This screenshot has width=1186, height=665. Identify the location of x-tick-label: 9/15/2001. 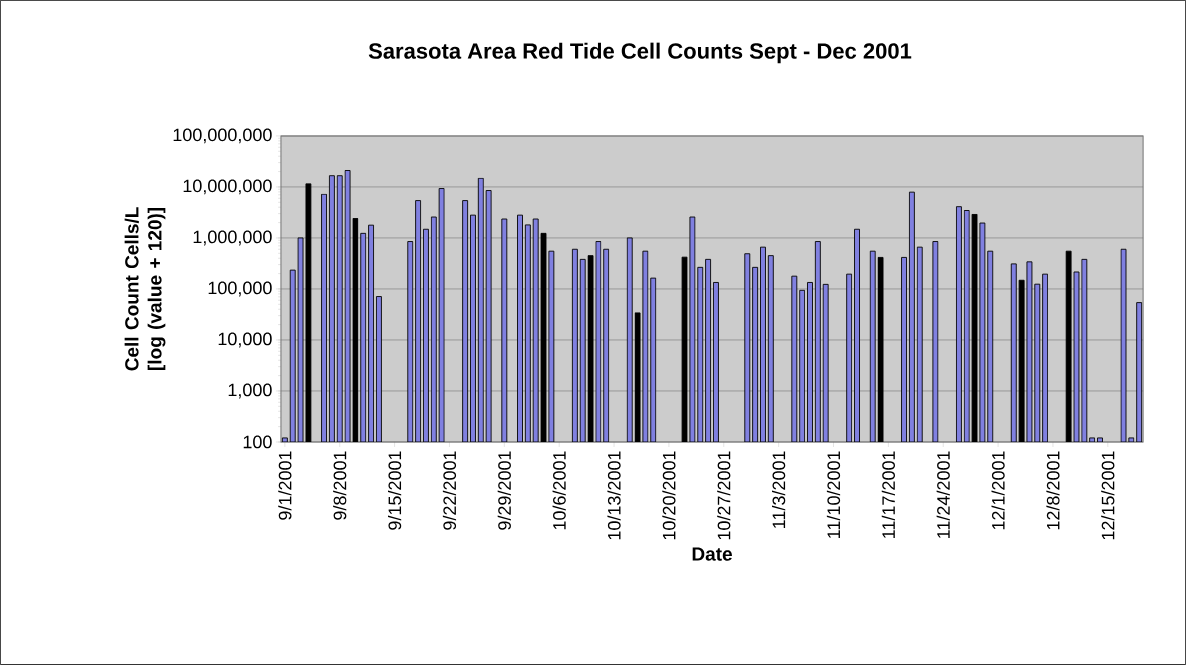
(394, 490).